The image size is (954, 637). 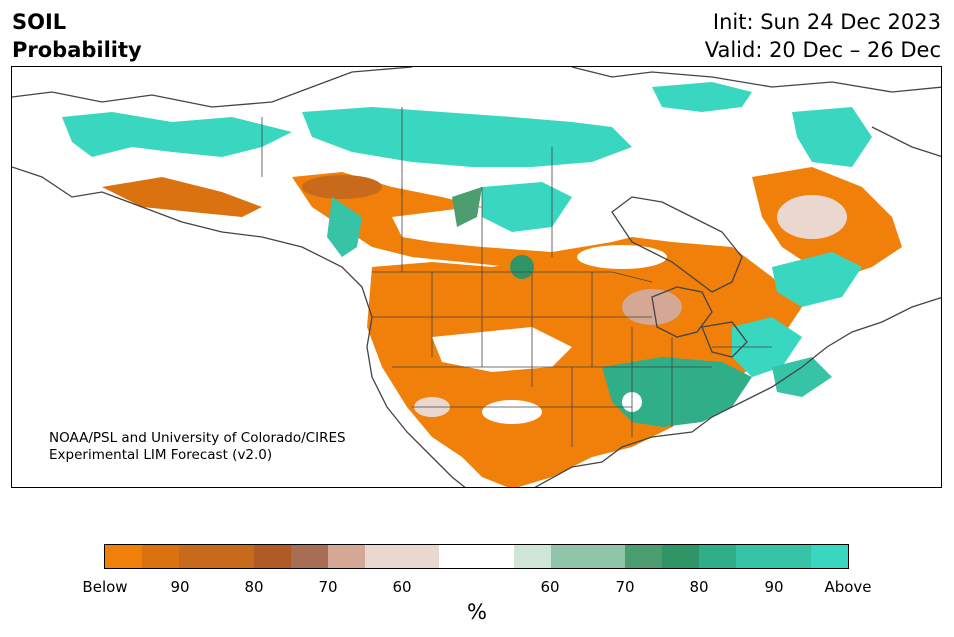 What do you see at coordinates (822, 50) in the screenshot?
I see `valid-range: Valid: 20 Dec – 26 Dec` at bounding box center [822, 50].